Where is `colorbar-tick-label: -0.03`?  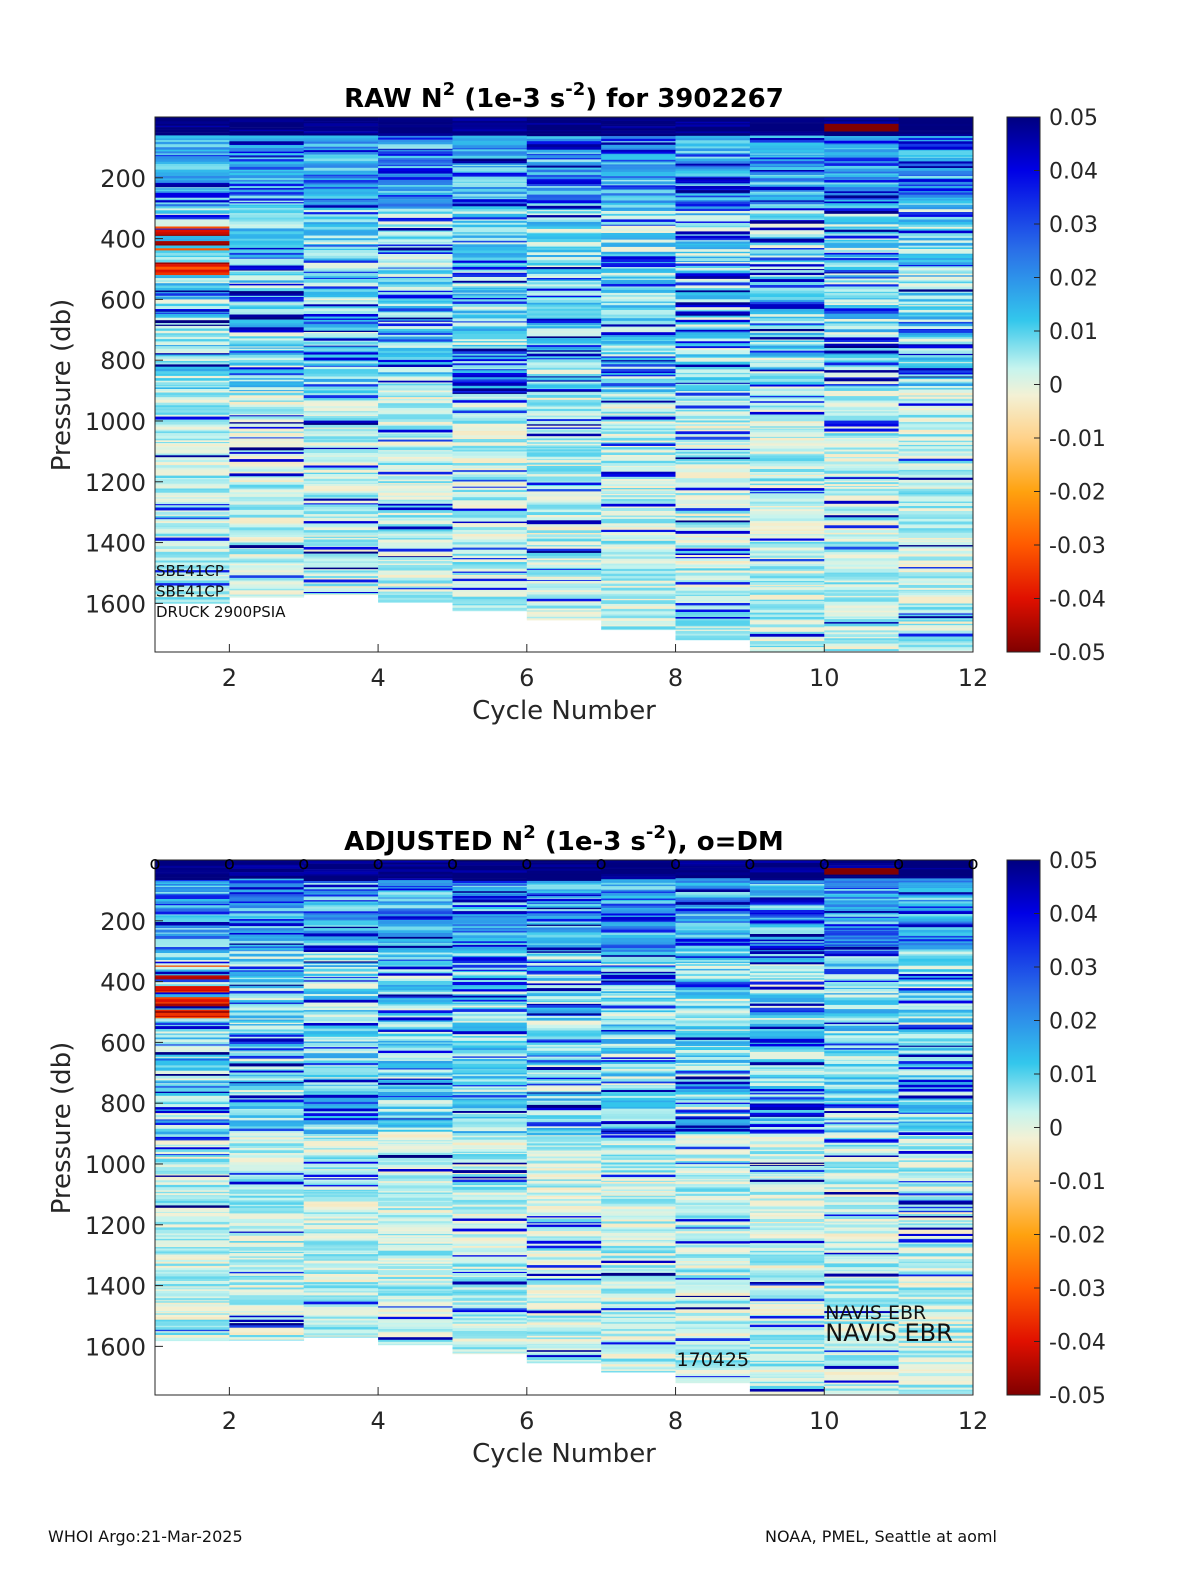 colorbar-tick-label: -0.03 is located at coordinates (1077, 546).